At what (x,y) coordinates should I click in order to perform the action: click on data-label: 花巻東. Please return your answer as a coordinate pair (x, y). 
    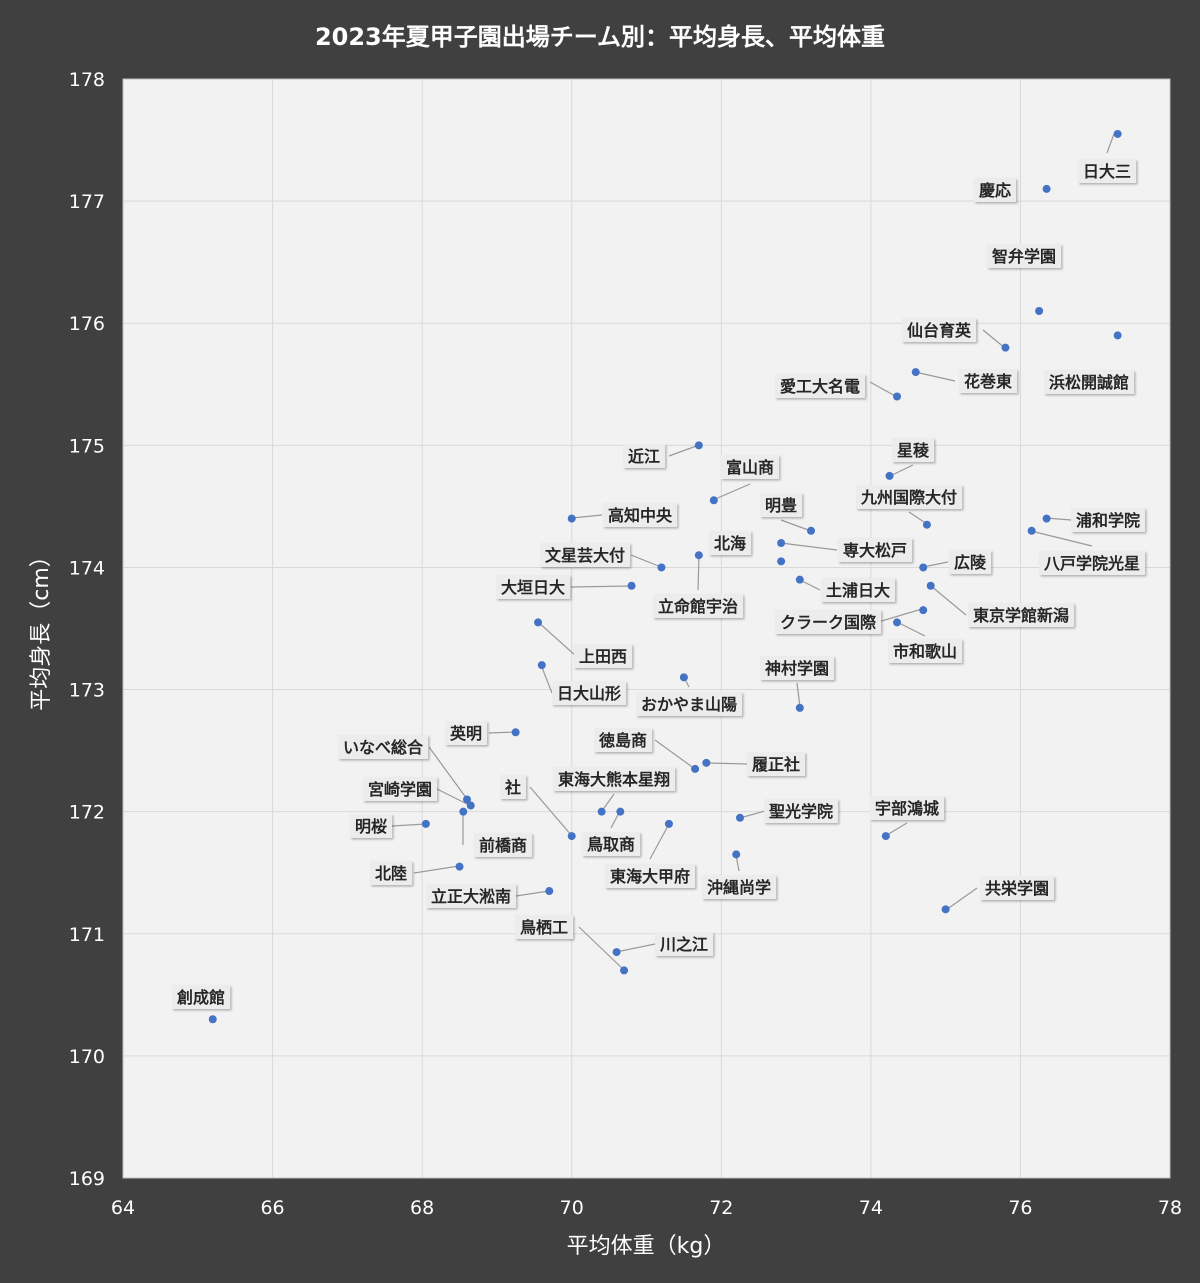
    Looking at the image, I should click on (988, 381).